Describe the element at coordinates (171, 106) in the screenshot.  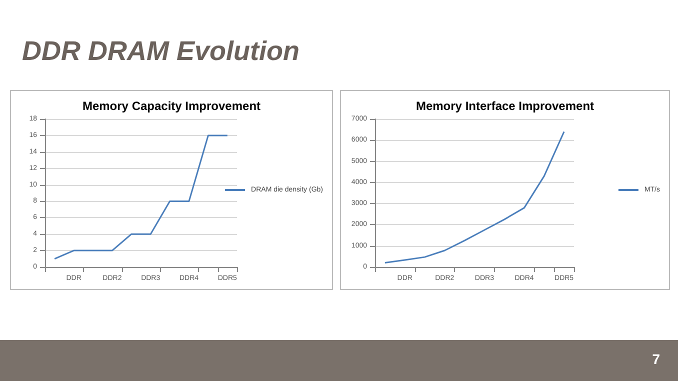
I see `chart-title: Memory Capacity Improvement` at that location.